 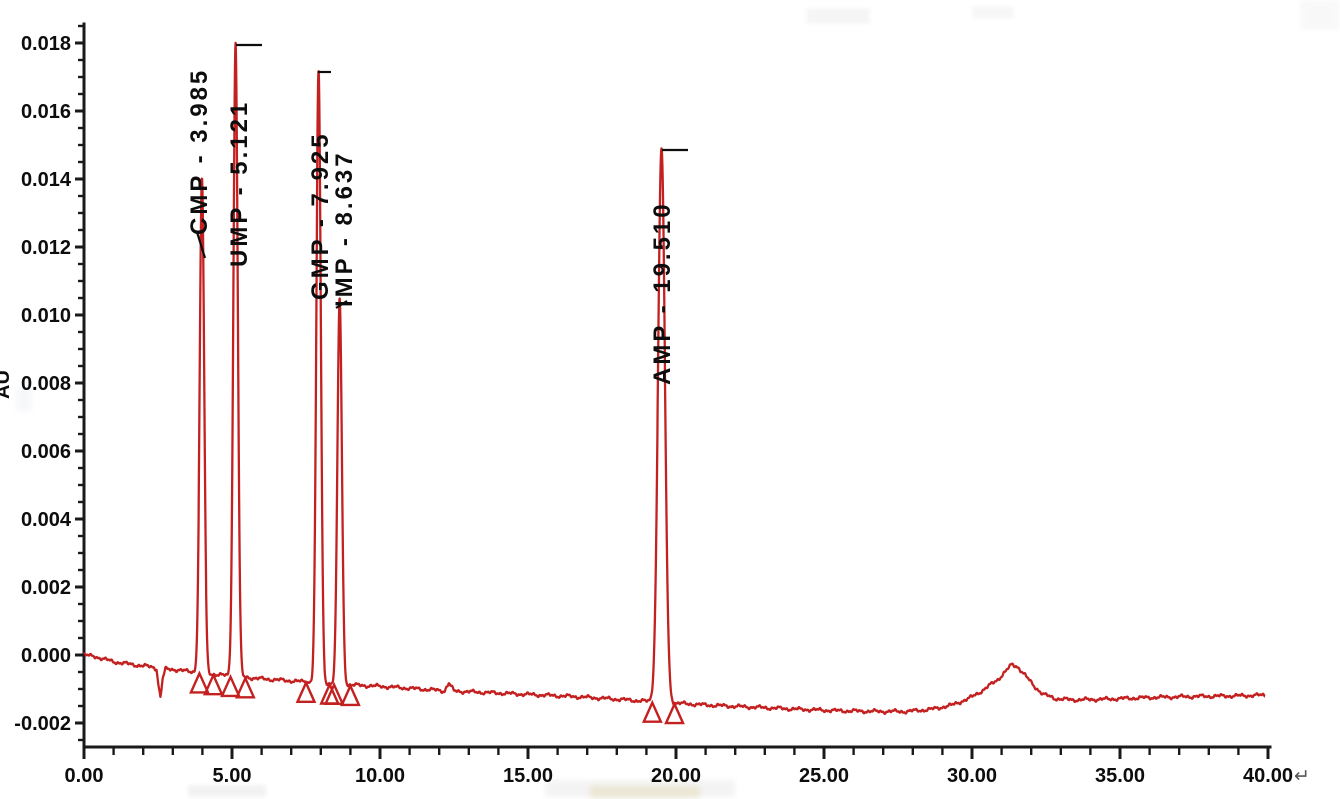 What do you see at coordinates (232, 776) in the screenshot?
I see `x-tick-label: 5.00` at bounding box center [232, 776].